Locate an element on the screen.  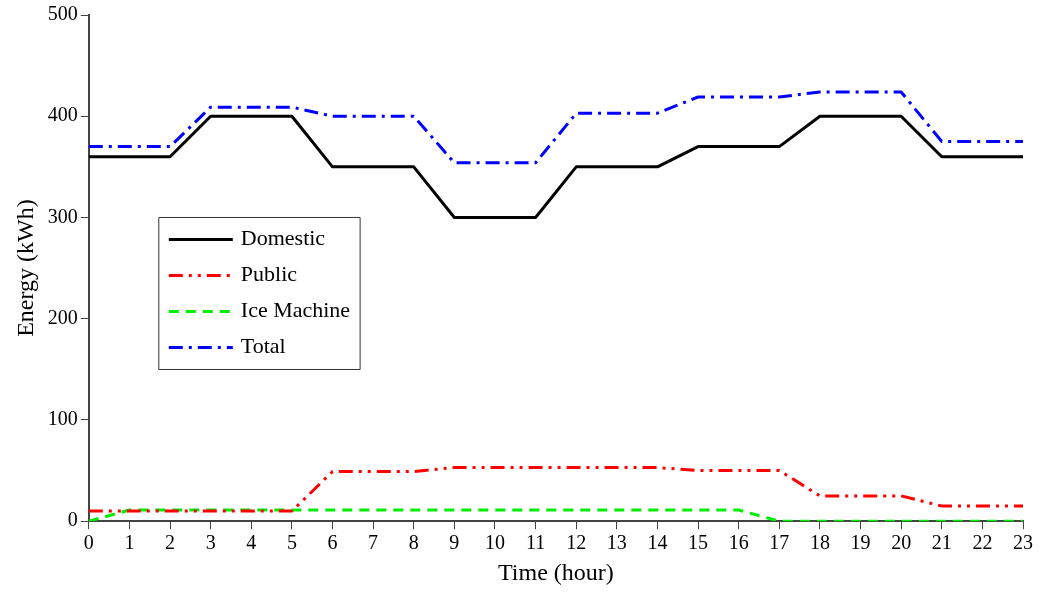
x-tick-label: 23 is located at coordinates (1023, 542).